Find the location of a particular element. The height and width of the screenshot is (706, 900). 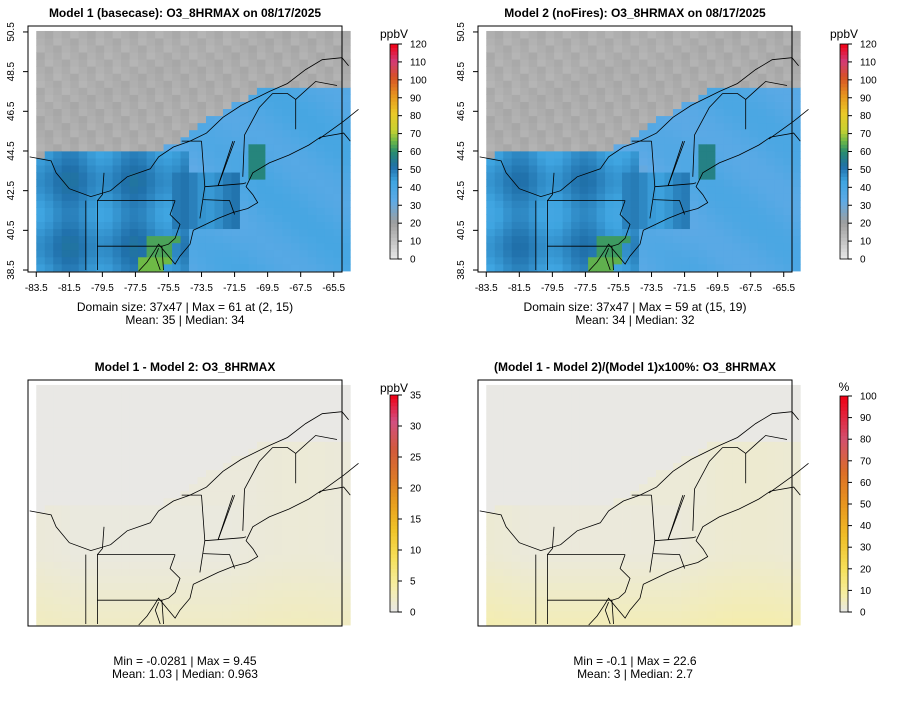

heatmap-cells is located at coordinates (193, 151).